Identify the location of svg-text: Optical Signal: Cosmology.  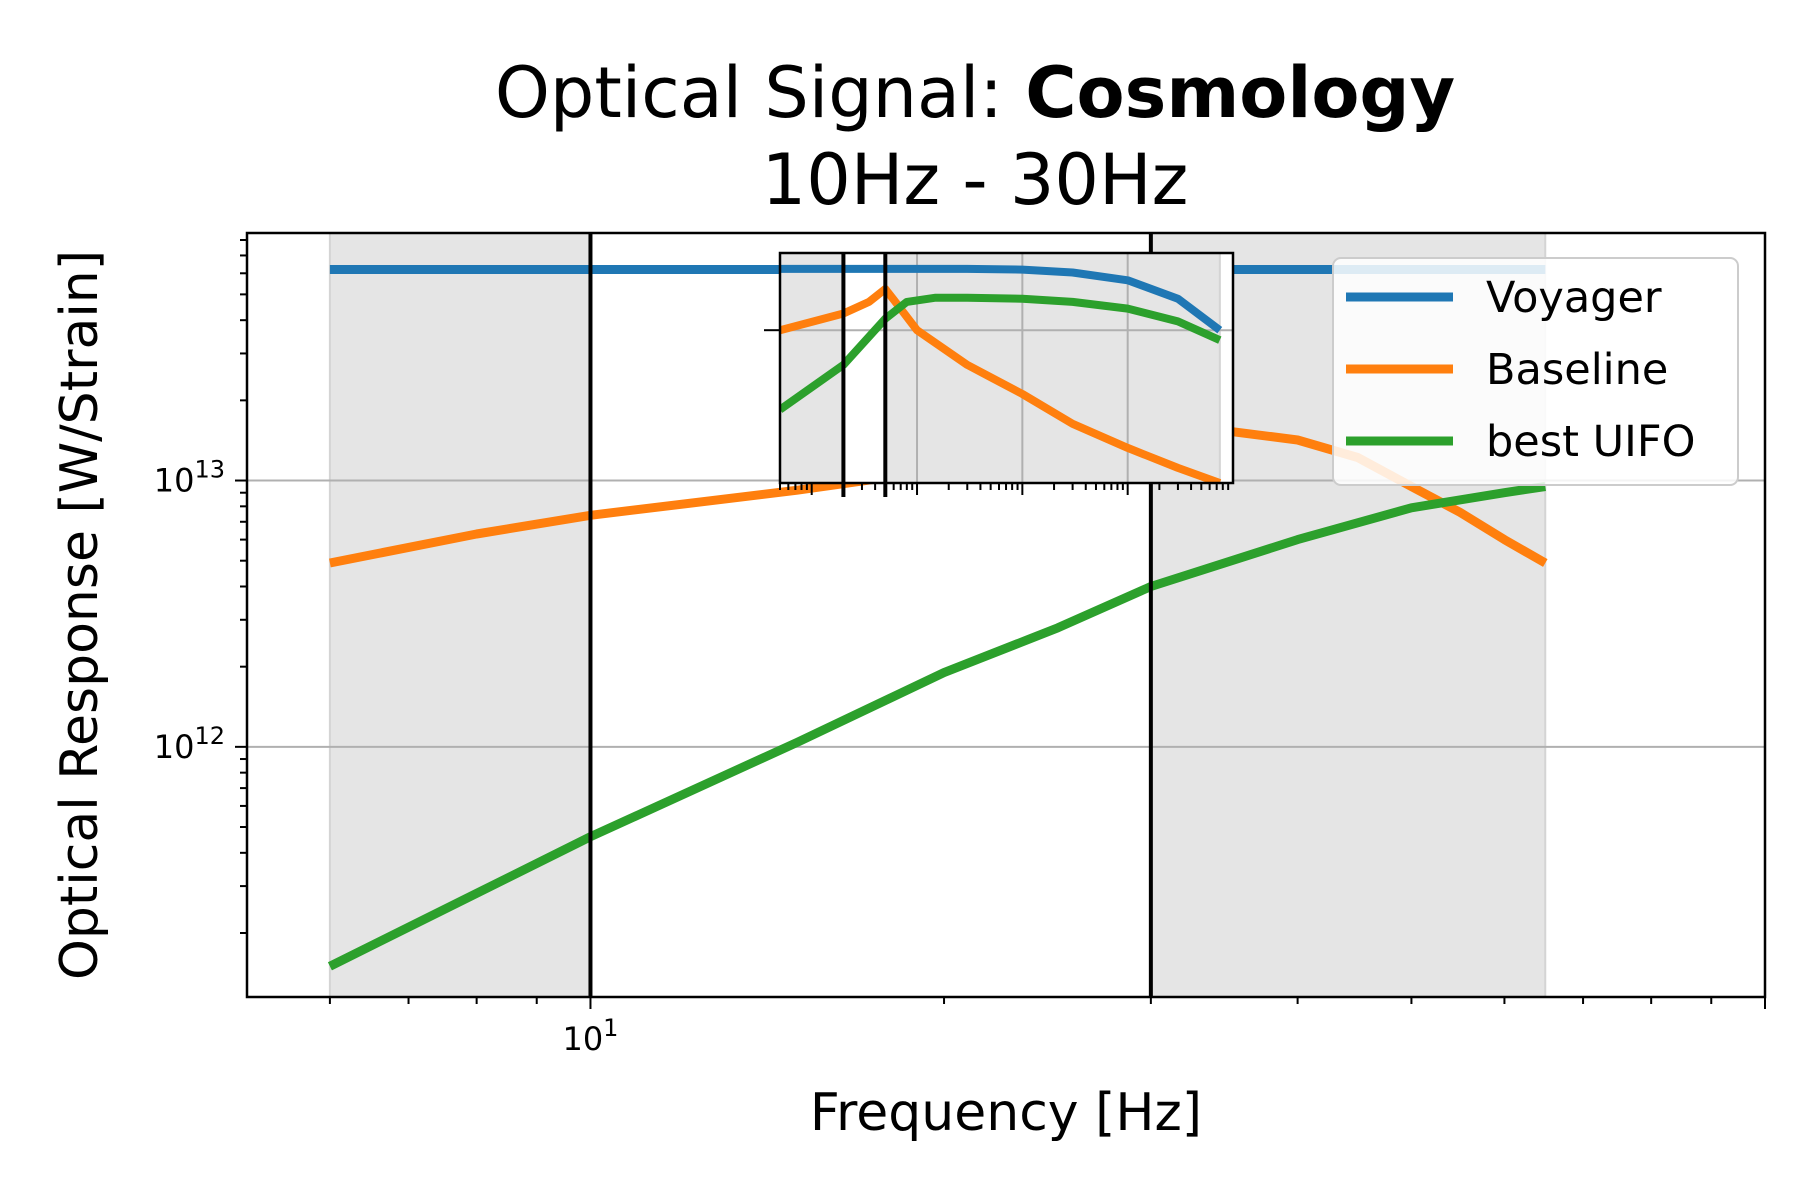
(975, 93).